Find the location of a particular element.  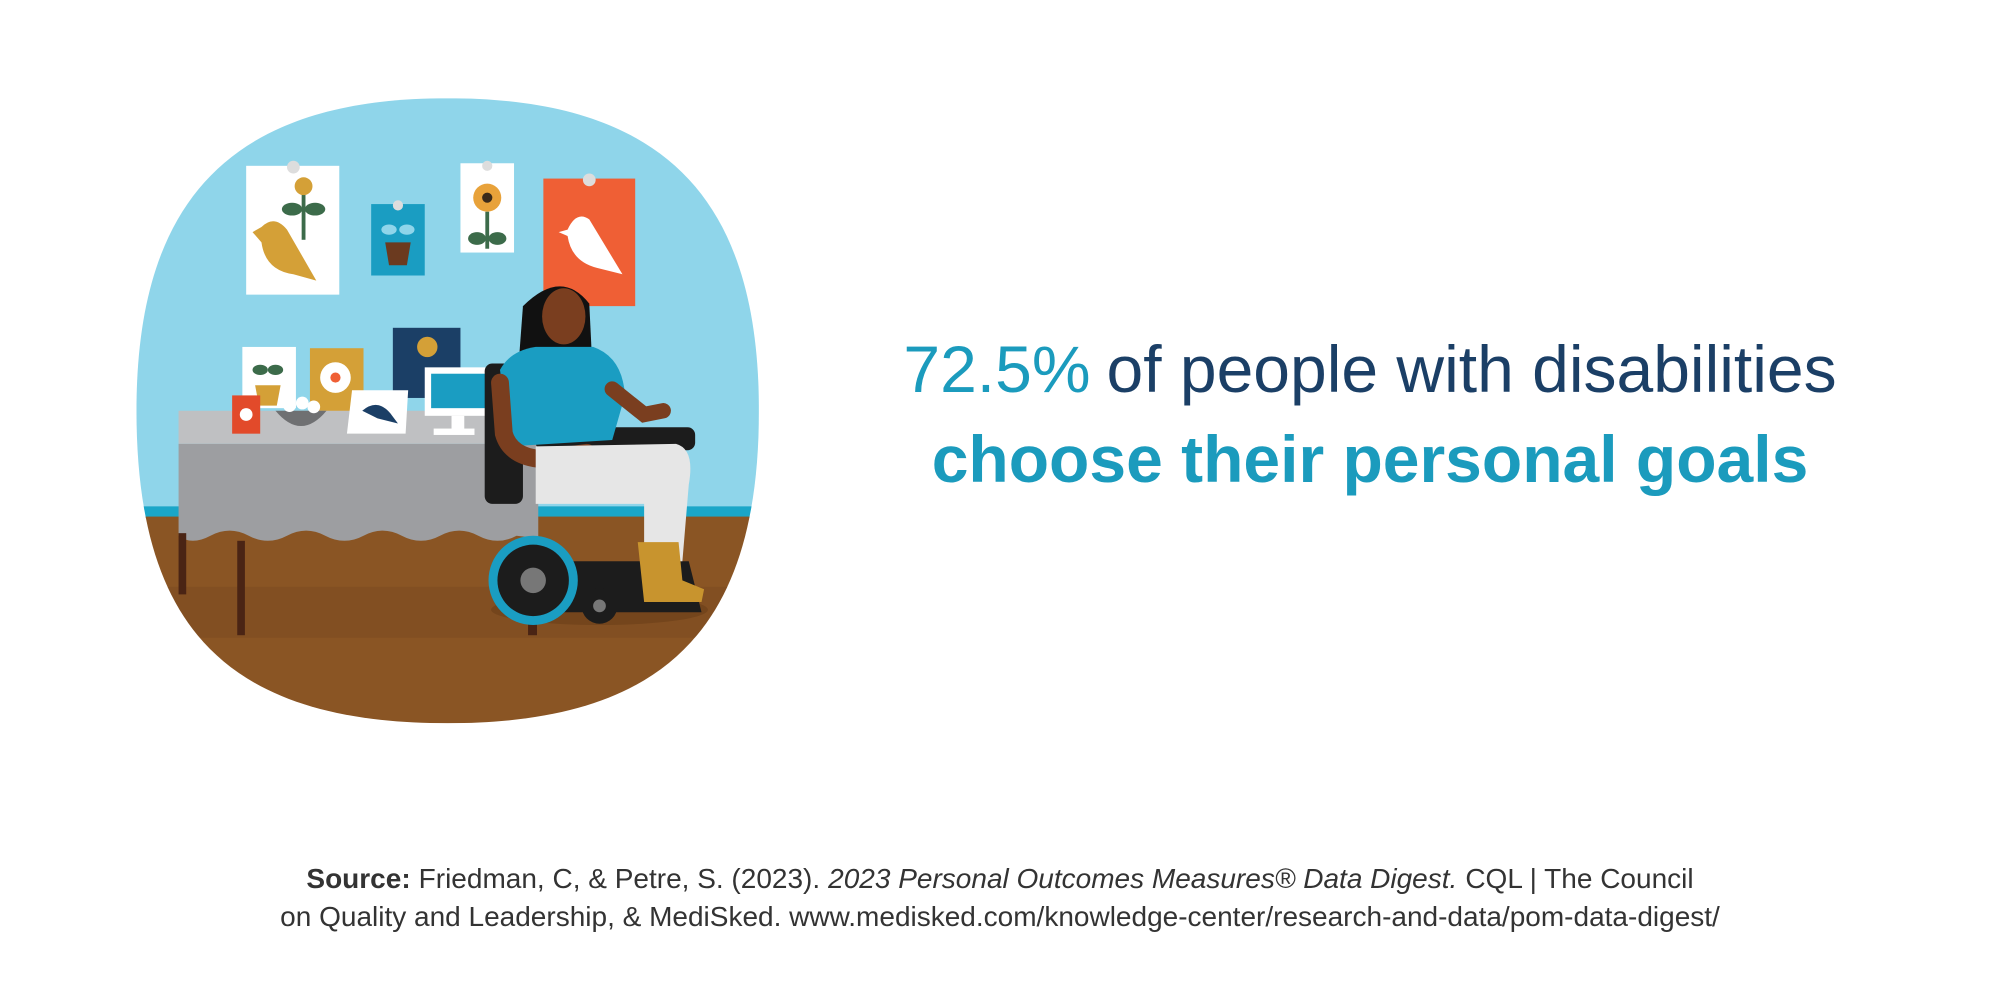

source-authors: Friedman, C, & Petre, S. (2023). is located at coordinates (620, 878).